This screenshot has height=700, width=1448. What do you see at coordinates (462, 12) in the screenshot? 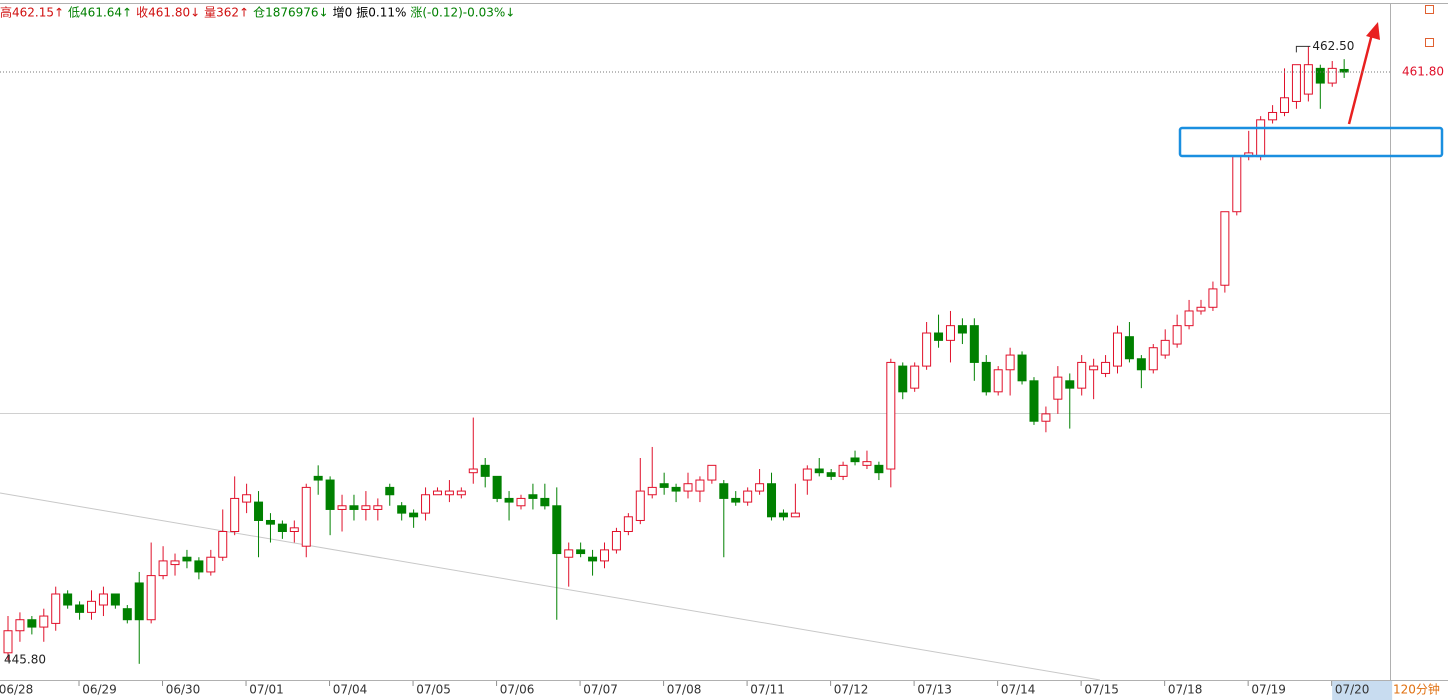
I see `header-item: 涨(-0.12)-0.03%↓` at bounding box center [462, 12].